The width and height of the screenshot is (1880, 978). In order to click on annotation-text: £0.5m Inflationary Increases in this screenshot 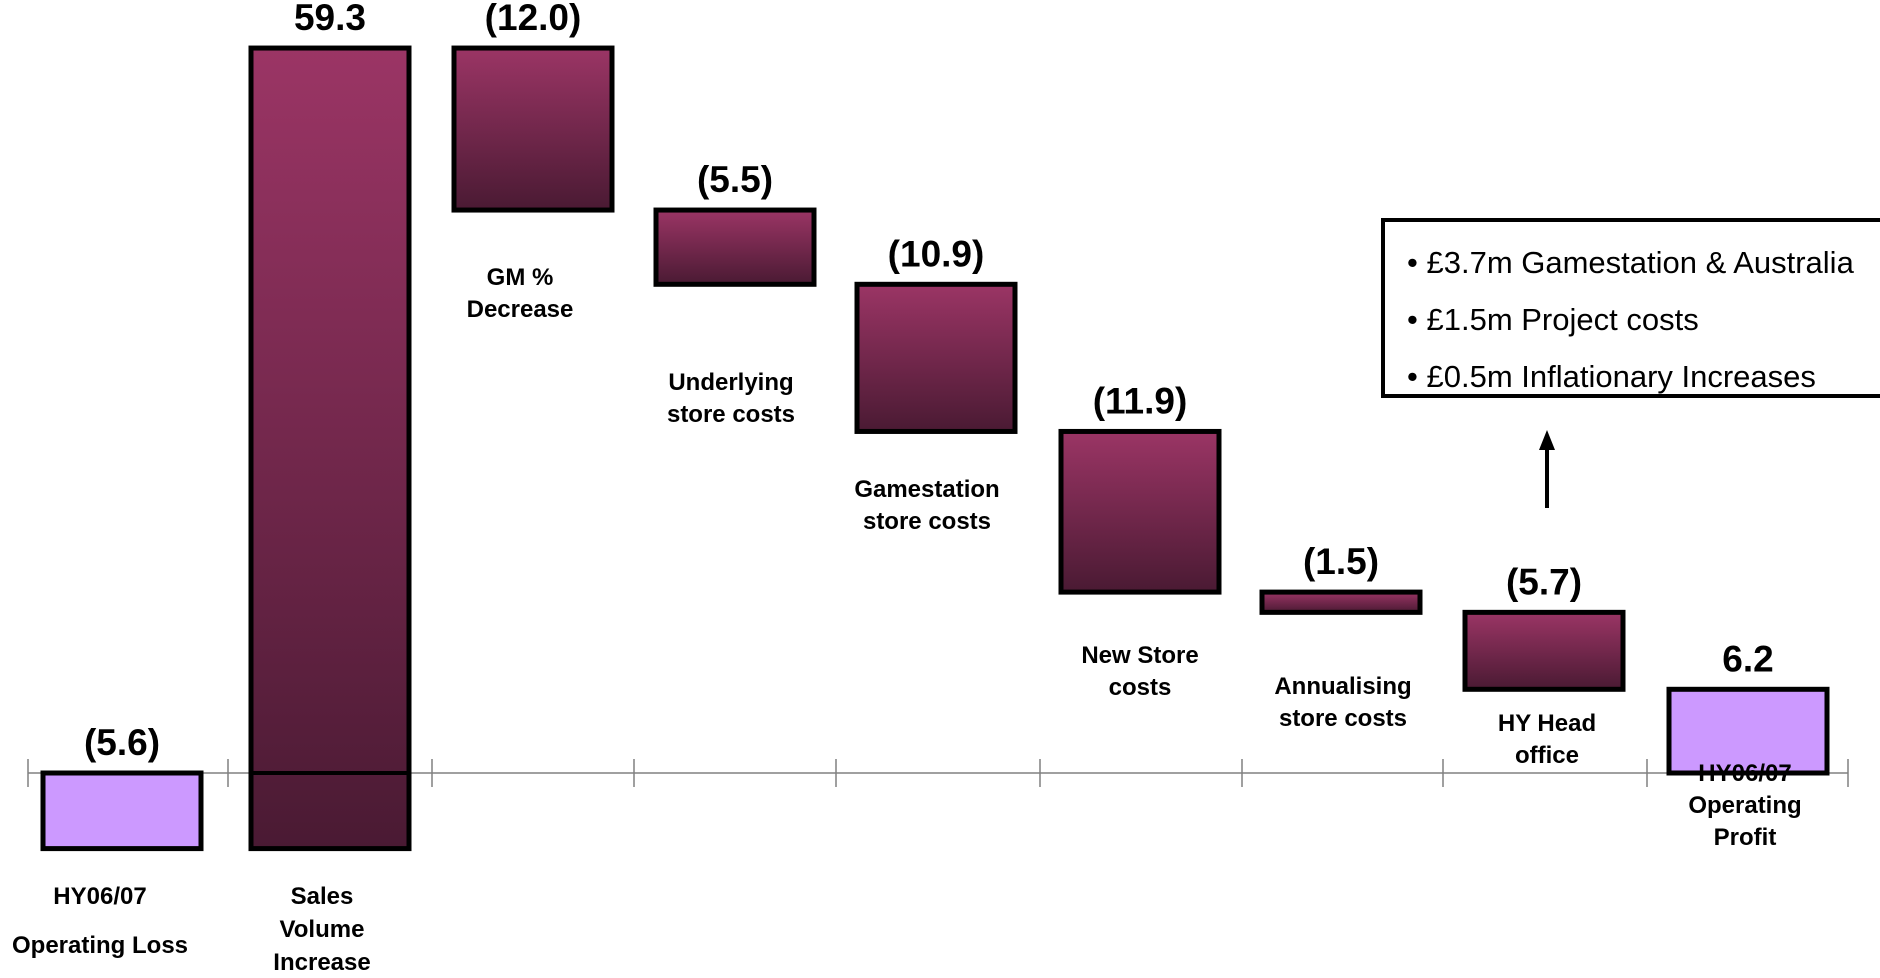, I will do `click(1621, 376)`.